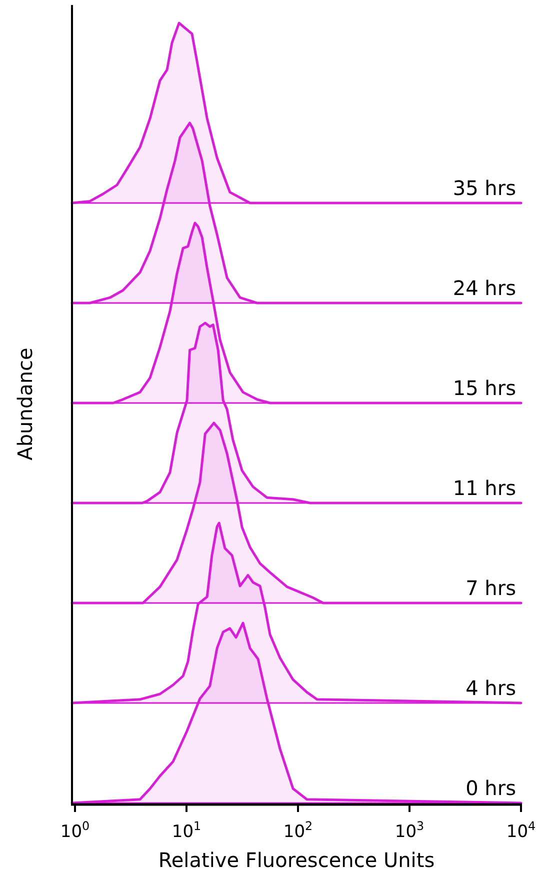 This screenshot has height=876, width=546. I want to click on series-label: 24 hrs, so click(484, 288).